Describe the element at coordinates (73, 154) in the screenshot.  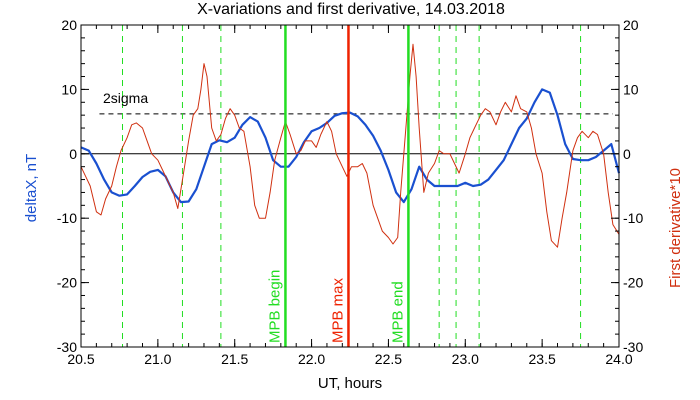
I see `y-tick-label-left: 0` at that location.